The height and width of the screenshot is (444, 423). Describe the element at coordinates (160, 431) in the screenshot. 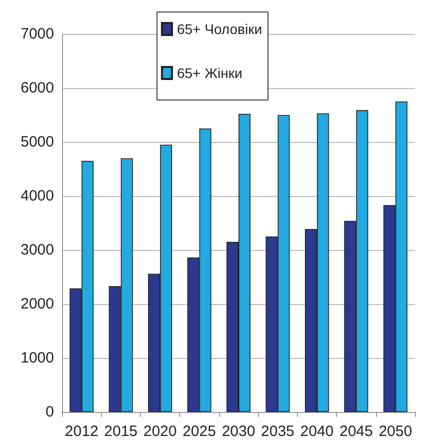

I see `x-tick-label: 2020` at that location.